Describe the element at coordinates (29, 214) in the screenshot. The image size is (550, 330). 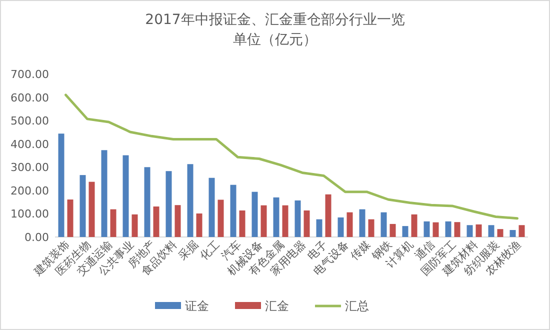
I see `y-tick-label: 100.00` at that location.